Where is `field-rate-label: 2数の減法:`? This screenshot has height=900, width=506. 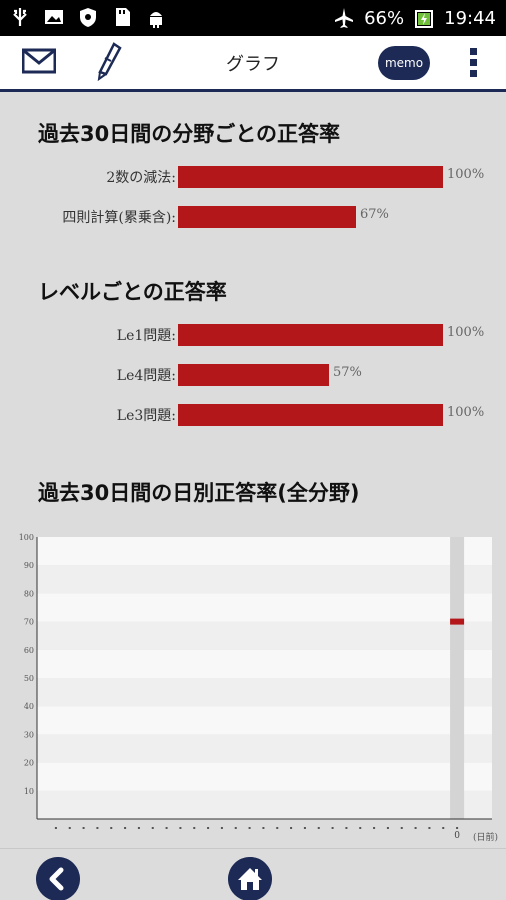 field-rate-label: 2数の減法: is located at coordinates (141, 178).